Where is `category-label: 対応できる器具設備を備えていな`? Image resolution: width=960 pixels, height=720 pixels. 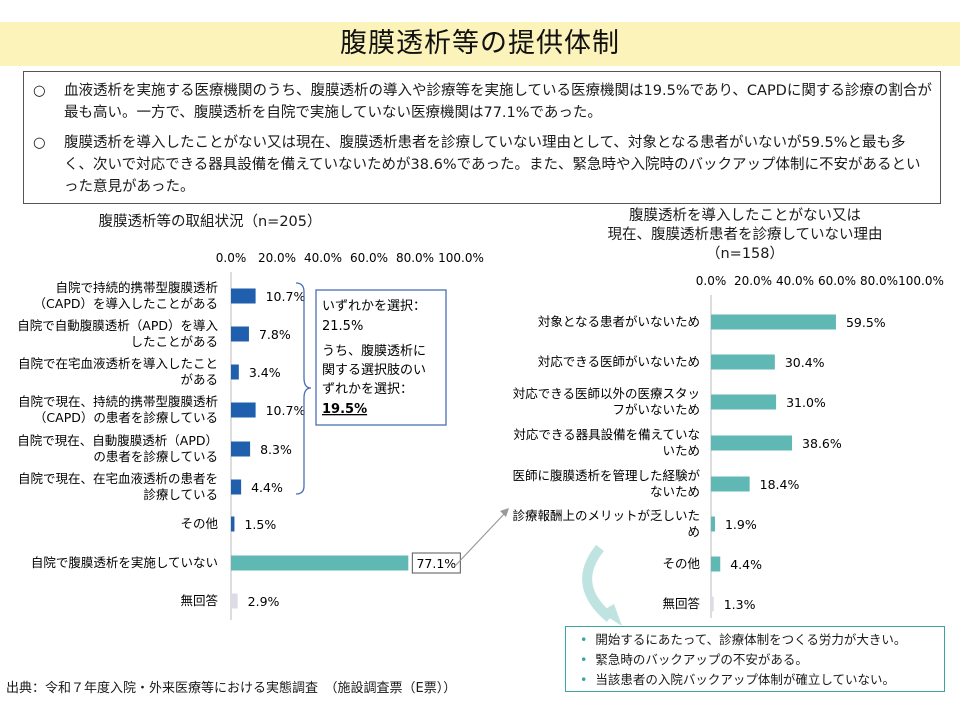
category-label: 対応できる器具設備を備えていな is located at coordinates (606, 434).